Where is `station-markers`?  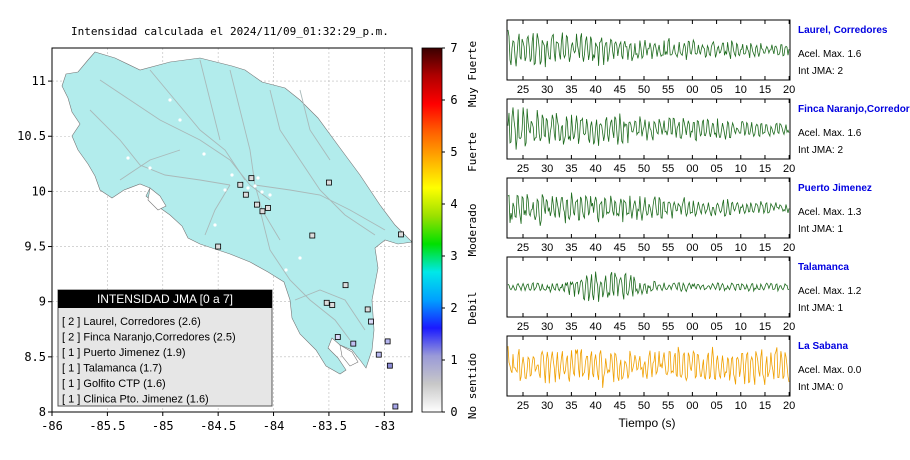 station-markers is located at coordinates (309, 292).